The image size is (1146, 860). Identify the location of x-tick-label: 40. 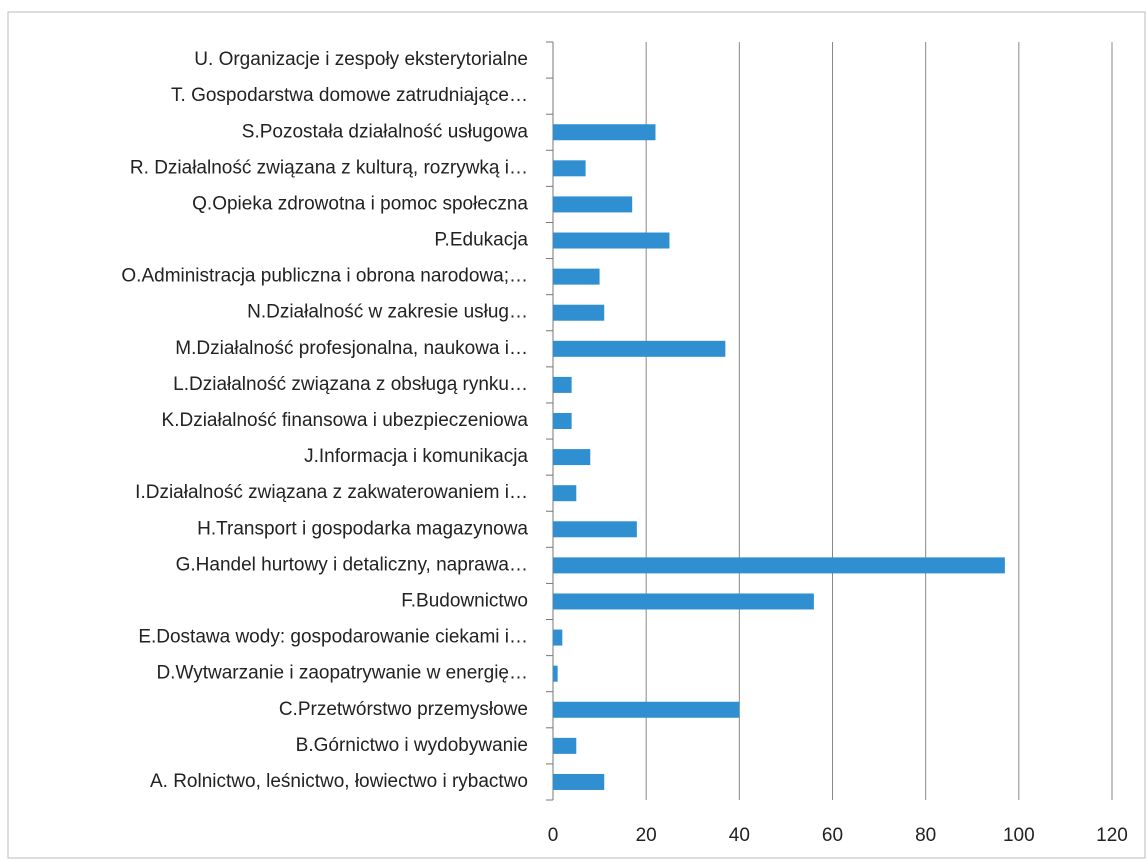
(739, 835).